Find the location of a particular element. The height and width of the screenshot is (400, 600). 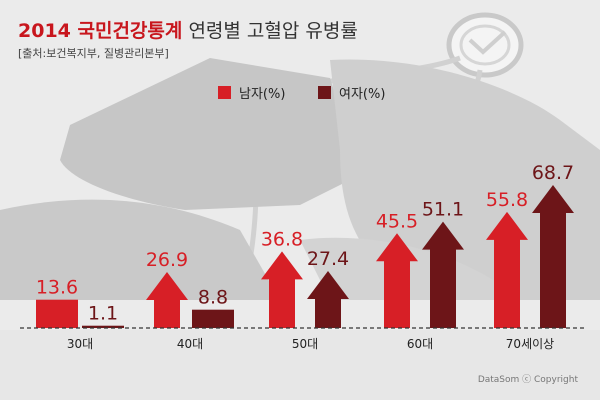

x-tick-label-2: 50대 is located at coordinates (305, 344).